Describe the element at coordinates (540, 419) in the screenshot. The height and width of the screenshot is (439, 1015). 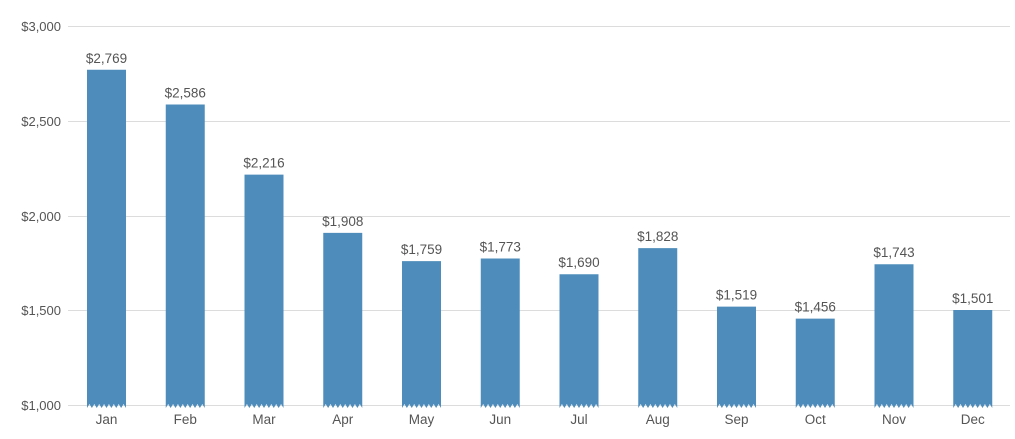
I see `x-axis: Jan Feb Mar Apr May Jun Jul Aug Sep Oct Nov Dec` at that location.